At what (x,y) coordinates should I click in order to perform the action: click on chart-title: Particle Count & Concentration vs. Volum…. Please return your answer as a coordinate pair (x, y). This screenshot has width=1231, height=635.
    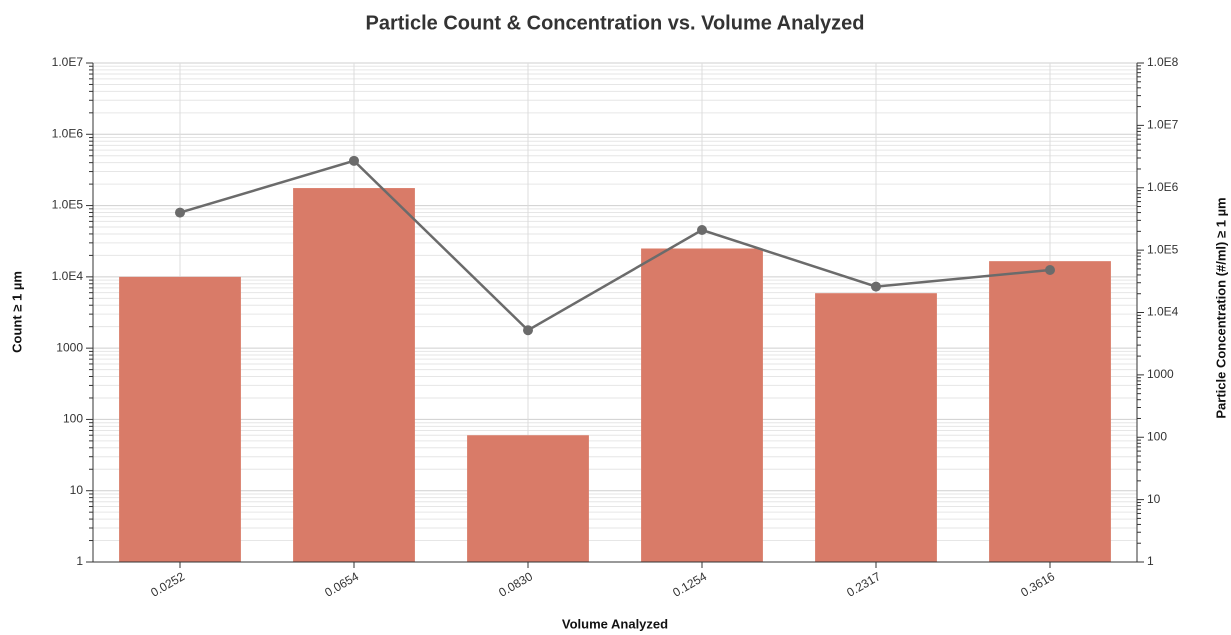
    Looking at the image, I should click on (615, 23).